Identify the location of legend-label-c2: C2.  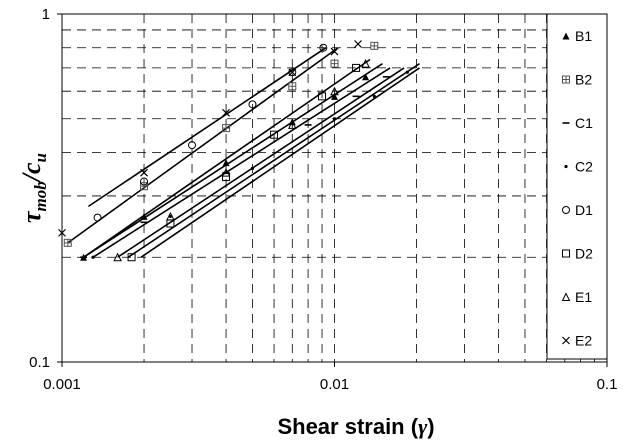
(584, 167).